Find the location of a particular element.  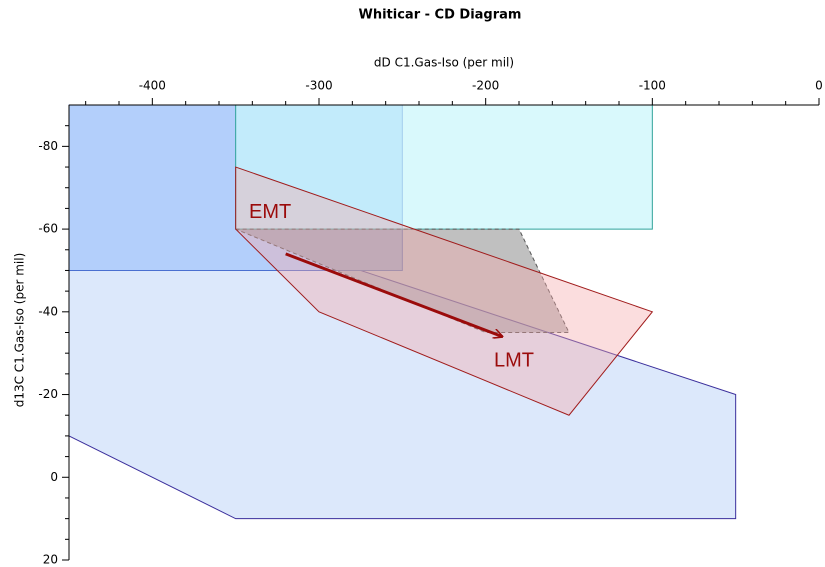

y-tick-label: -80 is located at coordinates (48, 146).